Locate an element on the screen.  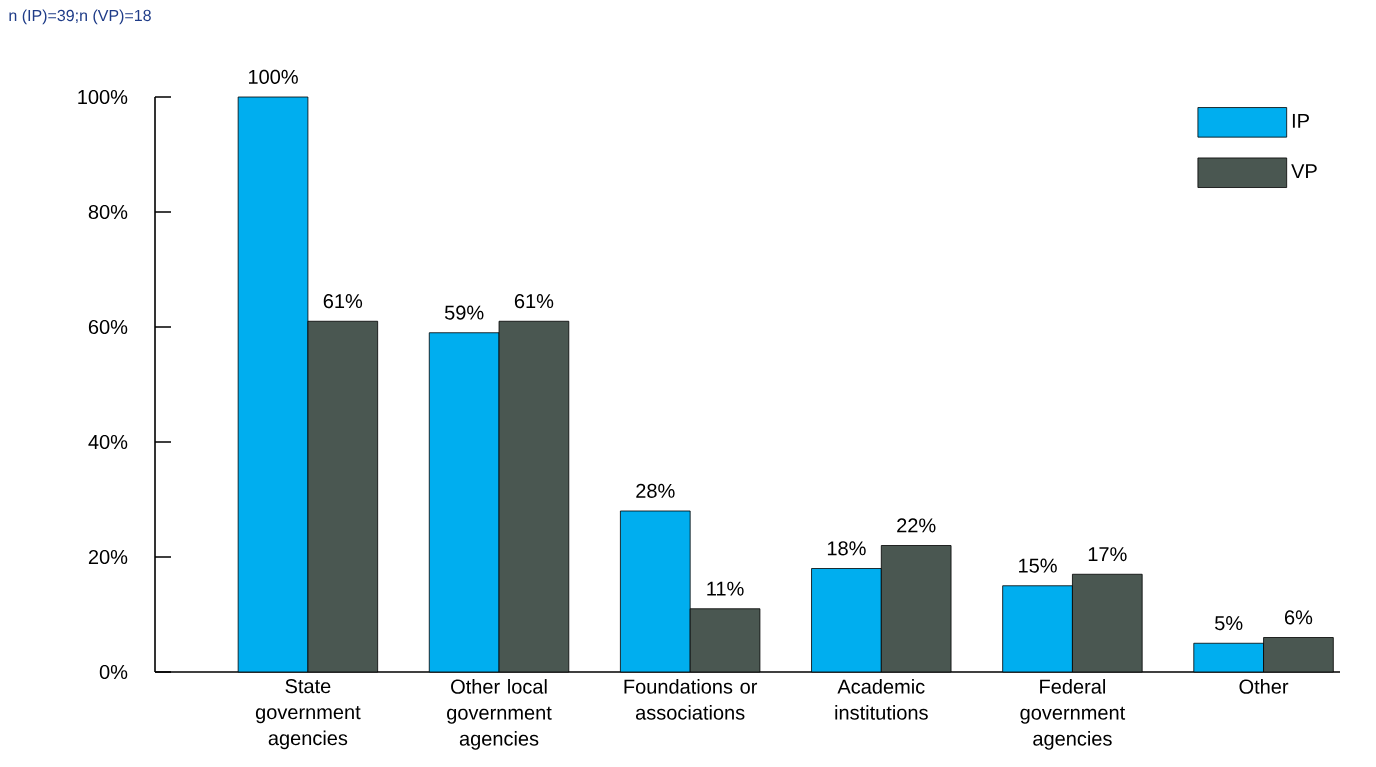
x-tick-label: State government agencies is located at coordinates (308, 714).